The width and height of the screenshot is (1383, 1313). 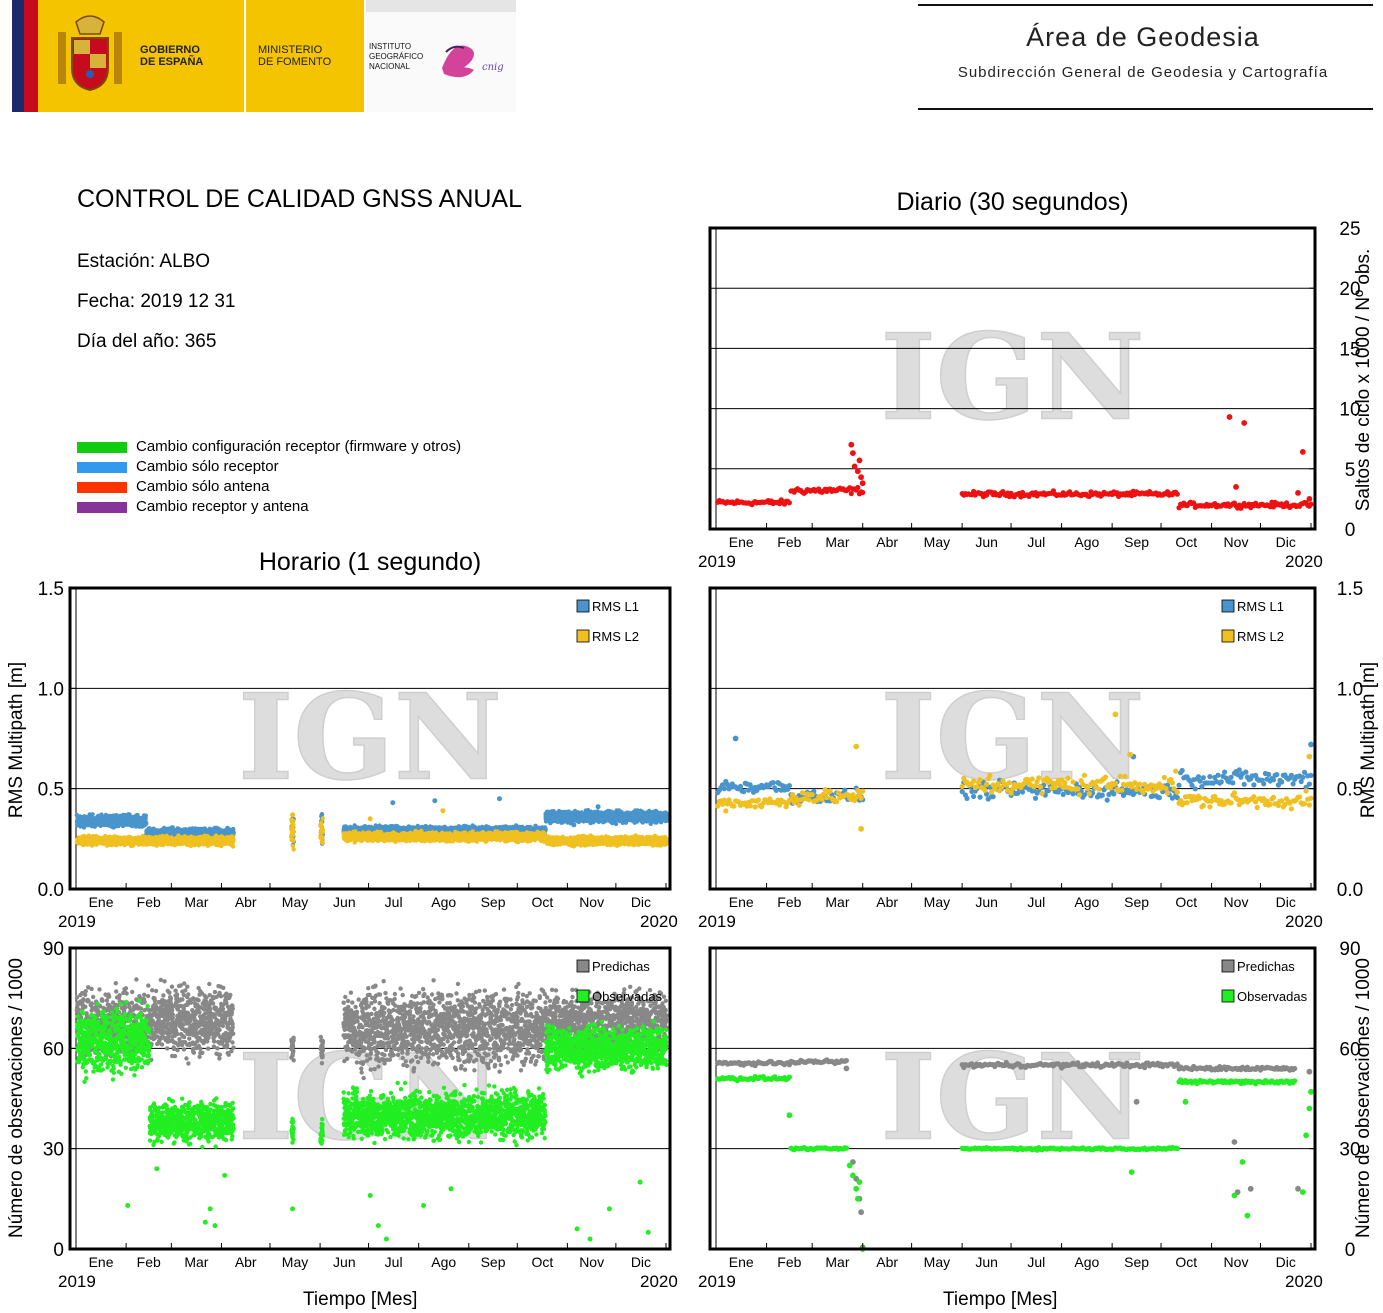 What do you see at coordinates (986, 542) in the screenshot?
I see `x-tick-label: Jun` at bounding box center [986, 542].